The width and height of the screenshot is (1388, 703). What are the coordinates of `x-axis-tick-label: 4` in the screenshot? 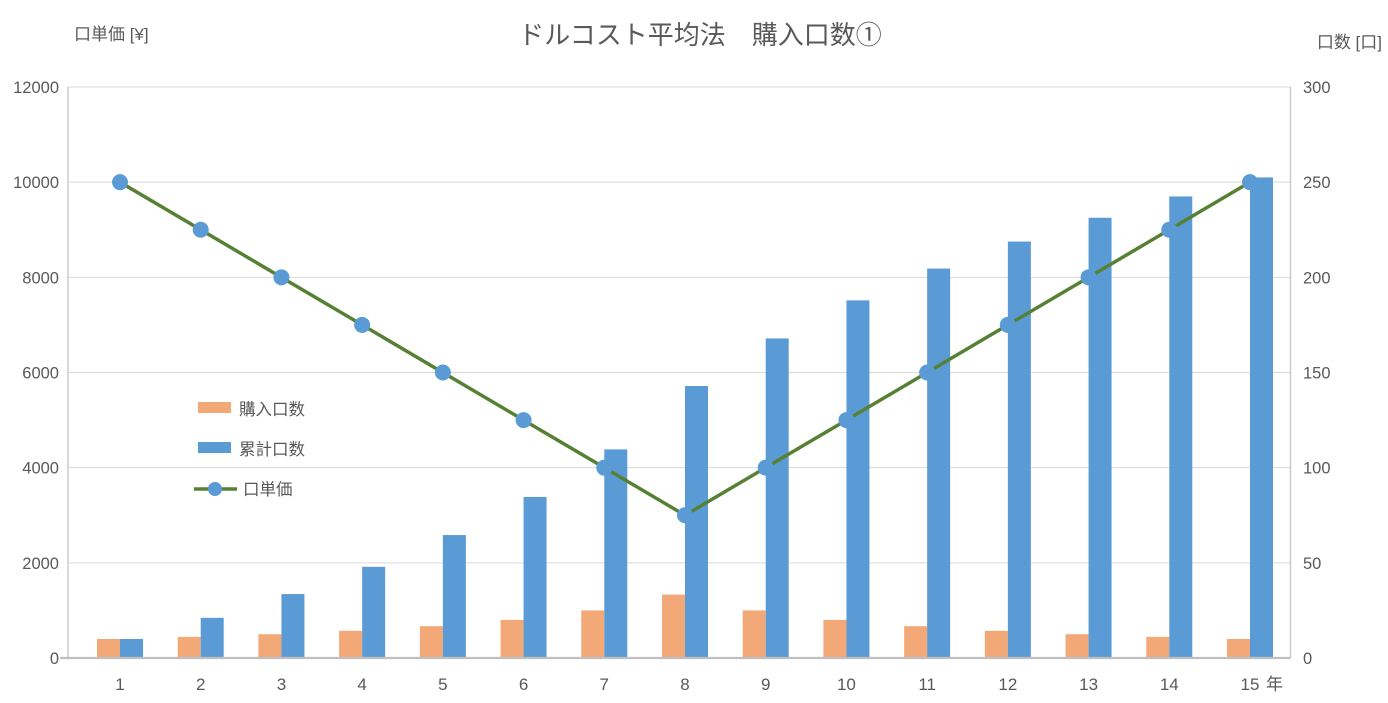 It's located at (361, 684).